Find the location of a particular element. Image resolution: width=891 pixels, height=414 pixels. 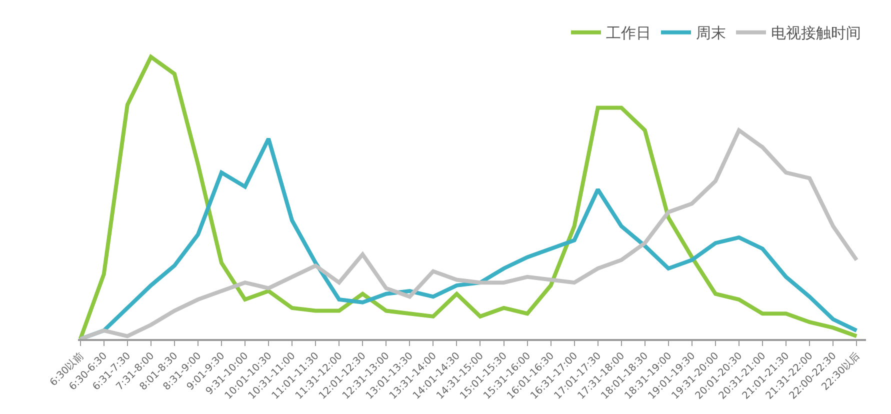

legend-label: 工作日 is located at coordinates (628, 33).